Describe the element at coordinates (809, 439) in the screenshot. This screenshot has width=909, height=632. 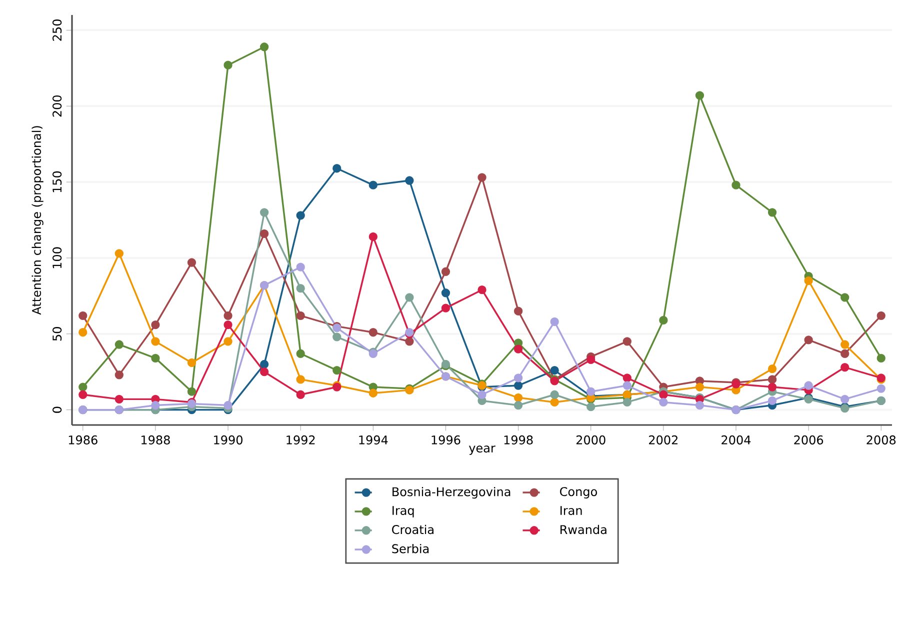
I see `x-tick-label: 2006` at that location.